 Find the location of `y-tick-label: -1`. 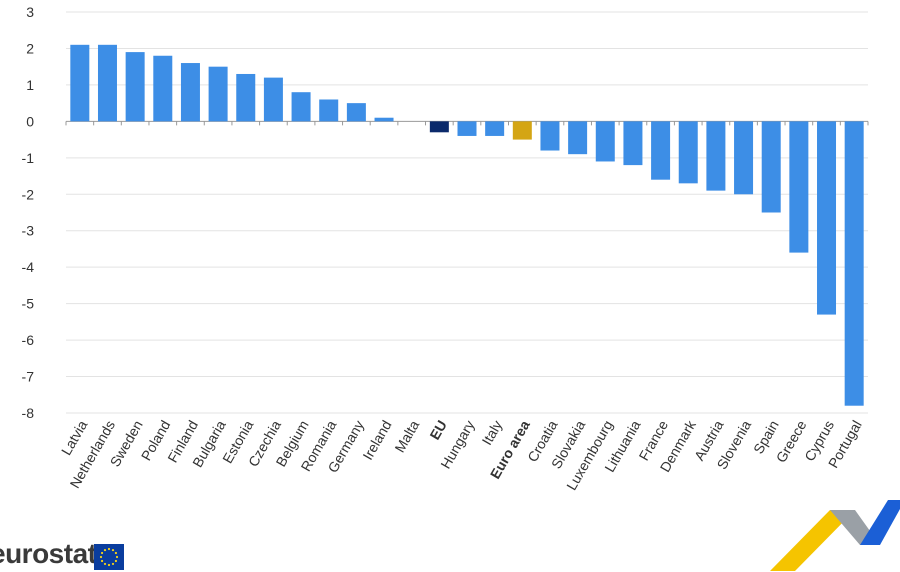

y-tick-label: -1 is located at coordinates (28, 158).